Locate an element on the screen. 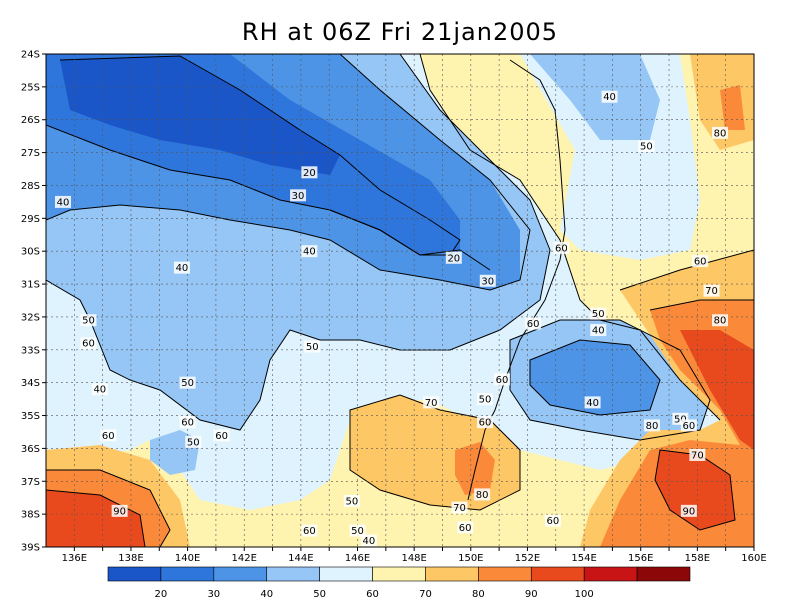  colorbar-label: 20 is located at coordinates (161, 594).